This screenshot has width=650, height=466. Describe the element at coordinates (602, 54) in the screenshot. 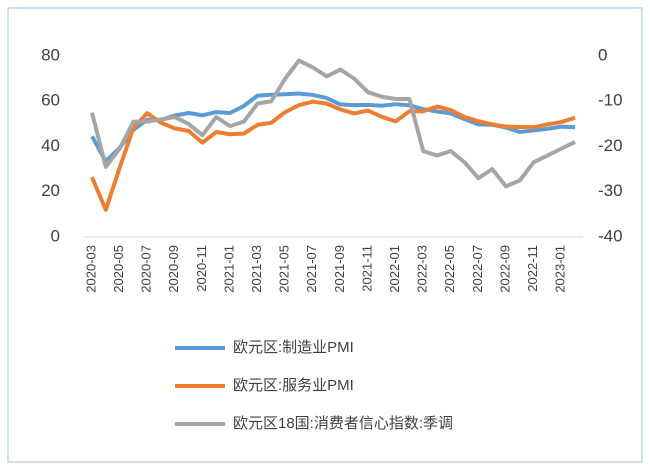

I see `y2-tick-label: 0` at that location.